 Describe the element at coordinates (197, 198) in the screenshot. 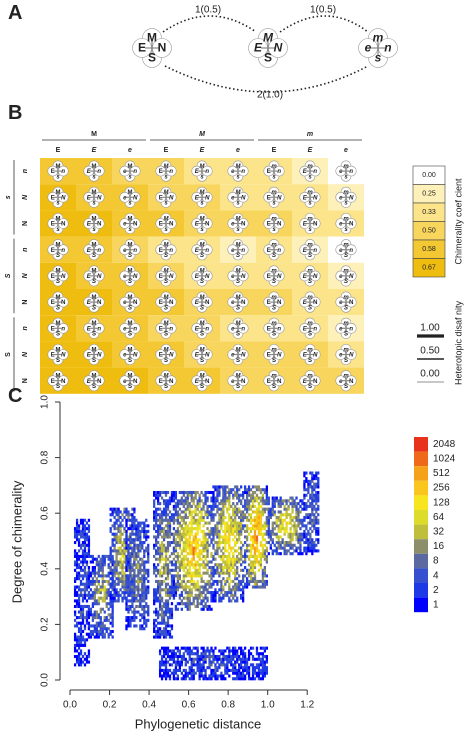

I see `node-label-left: E` at that location.